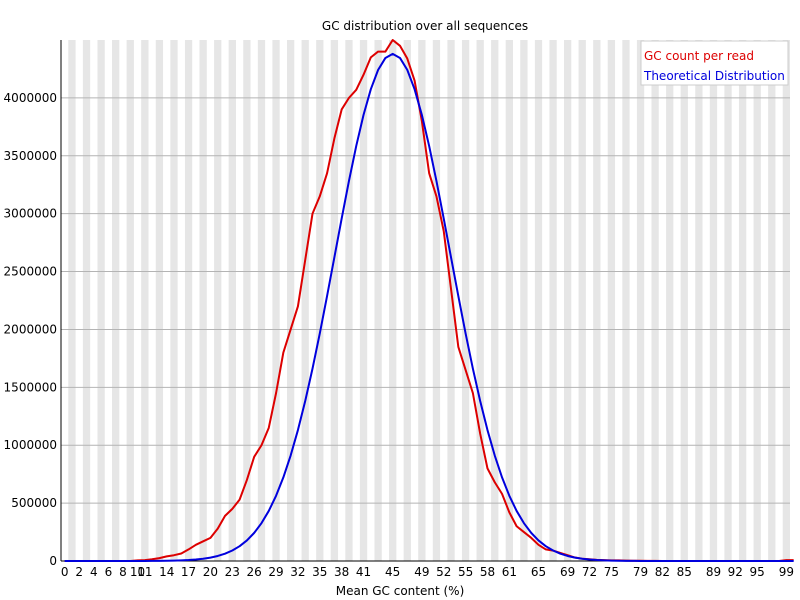  What do you see at coordinates (684, 572) in the screenshot?
I see `x-tick-label: 85` at bounding box center [684, 572].